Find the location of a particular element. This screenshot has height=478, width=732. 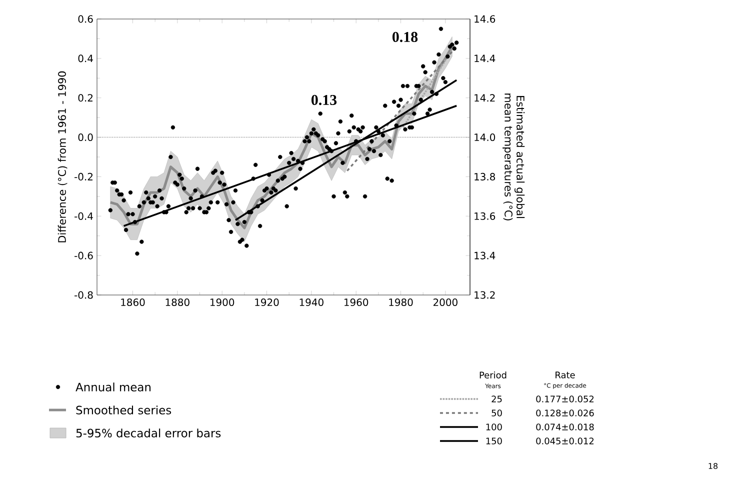

text: 5-95% decadal error bars is located at coordinates (148, 433).